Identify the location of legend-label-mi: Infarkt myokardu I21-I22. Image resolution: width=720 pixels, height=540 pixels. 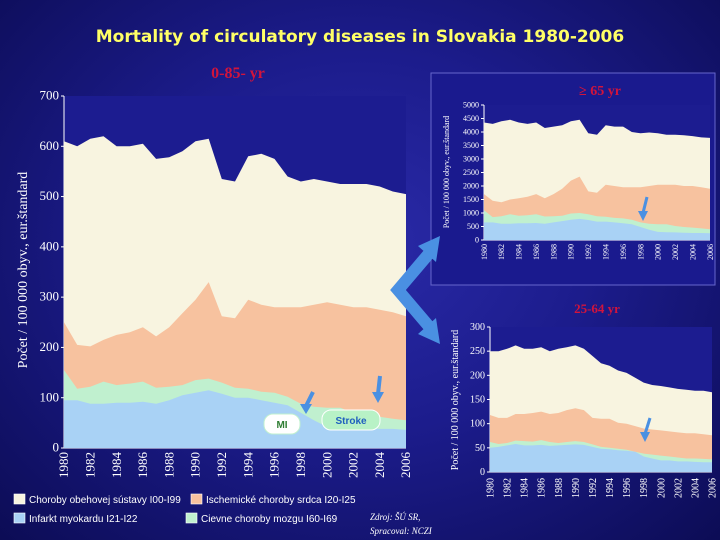
(83, 519).